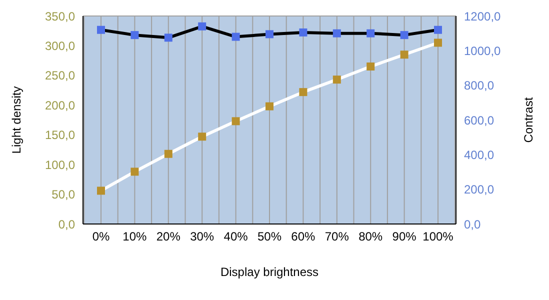  I want to click on x-tick-label: 40%, so click(236, 237).